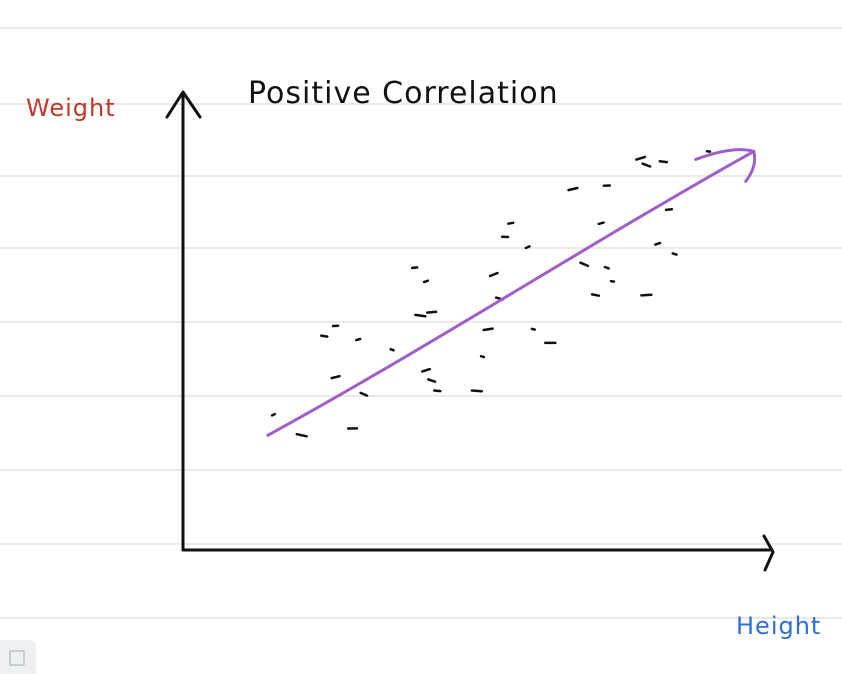 The image size is (842, 674). I want to click on chart-title: Positive Correlation, so click(403, 93).